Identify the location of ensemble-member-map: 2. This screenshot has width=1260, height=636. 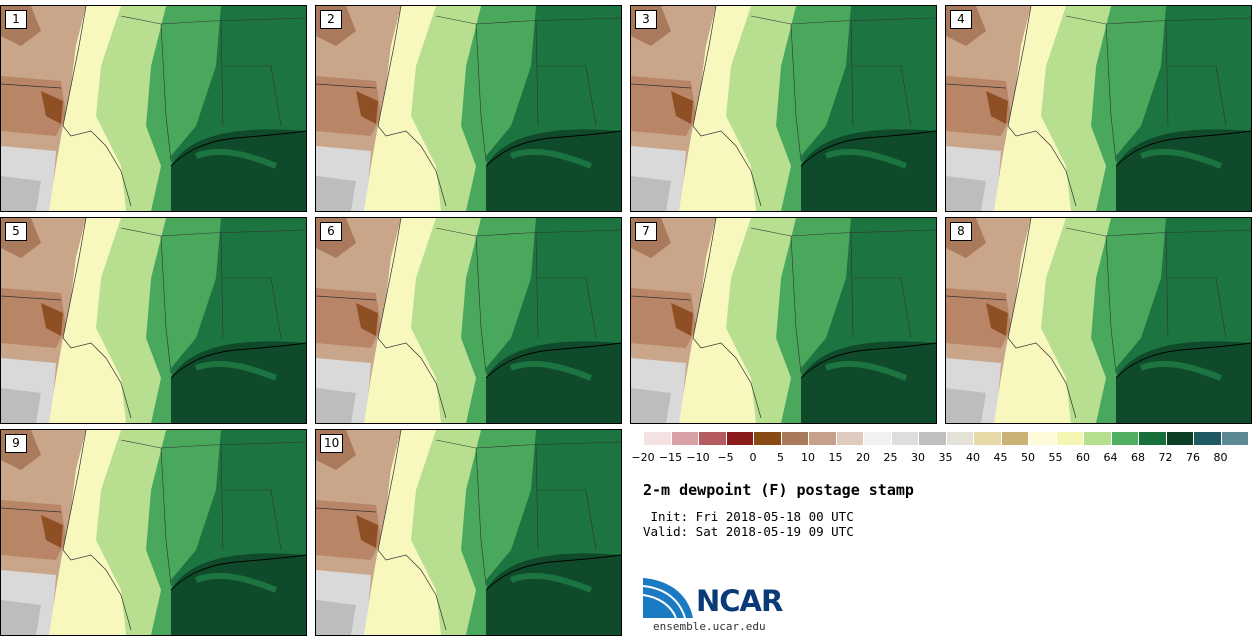
(468, 108).